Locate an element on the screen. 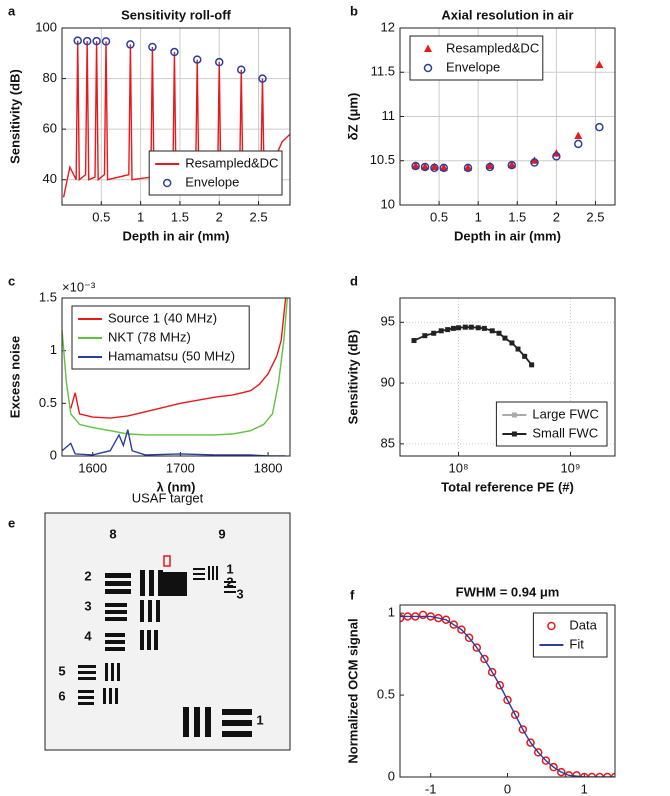  y-axis-label: Normalized OCM signal is located at coordinates (352, 690).